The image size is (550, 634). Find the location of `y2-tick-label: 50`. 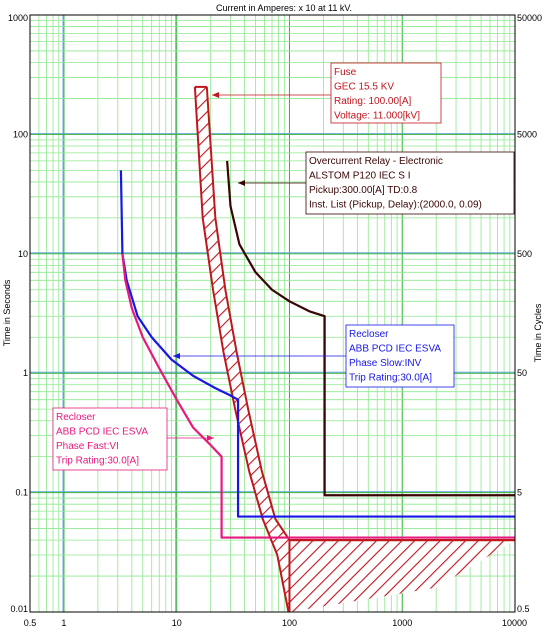

y2-tick-label: 50 is located at coordinates (522, 373).